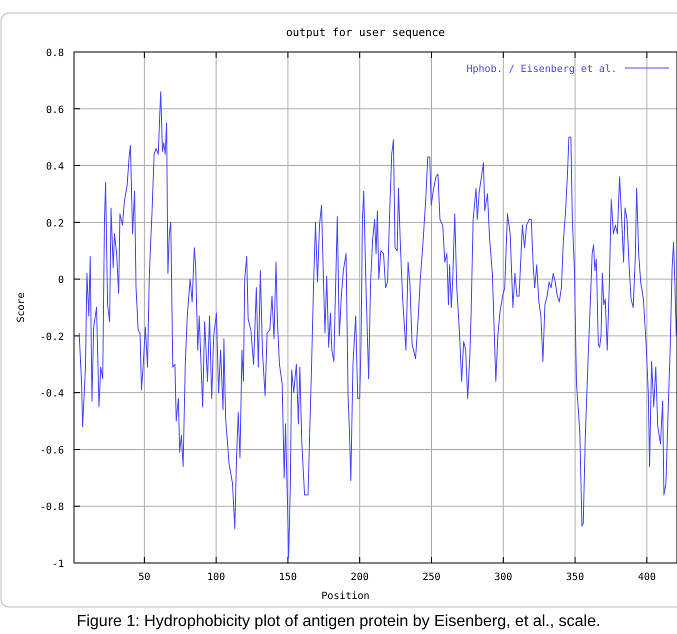 The width and height of the screenshot is (677, 634). Describe the element at coordinates (55, 53) in the screenshot. I see `y-tick-label: 0.8` at that location.